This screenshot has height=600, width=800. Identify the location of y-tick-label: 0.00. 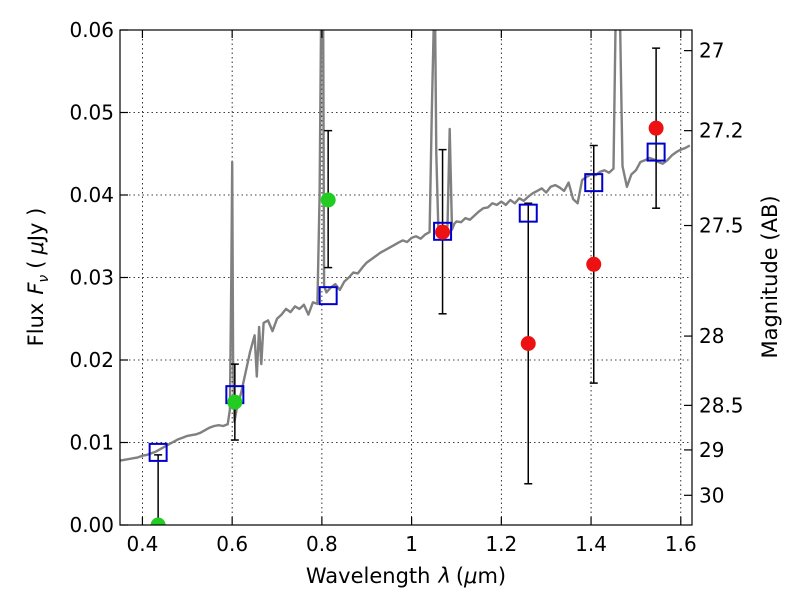
(91, 525).